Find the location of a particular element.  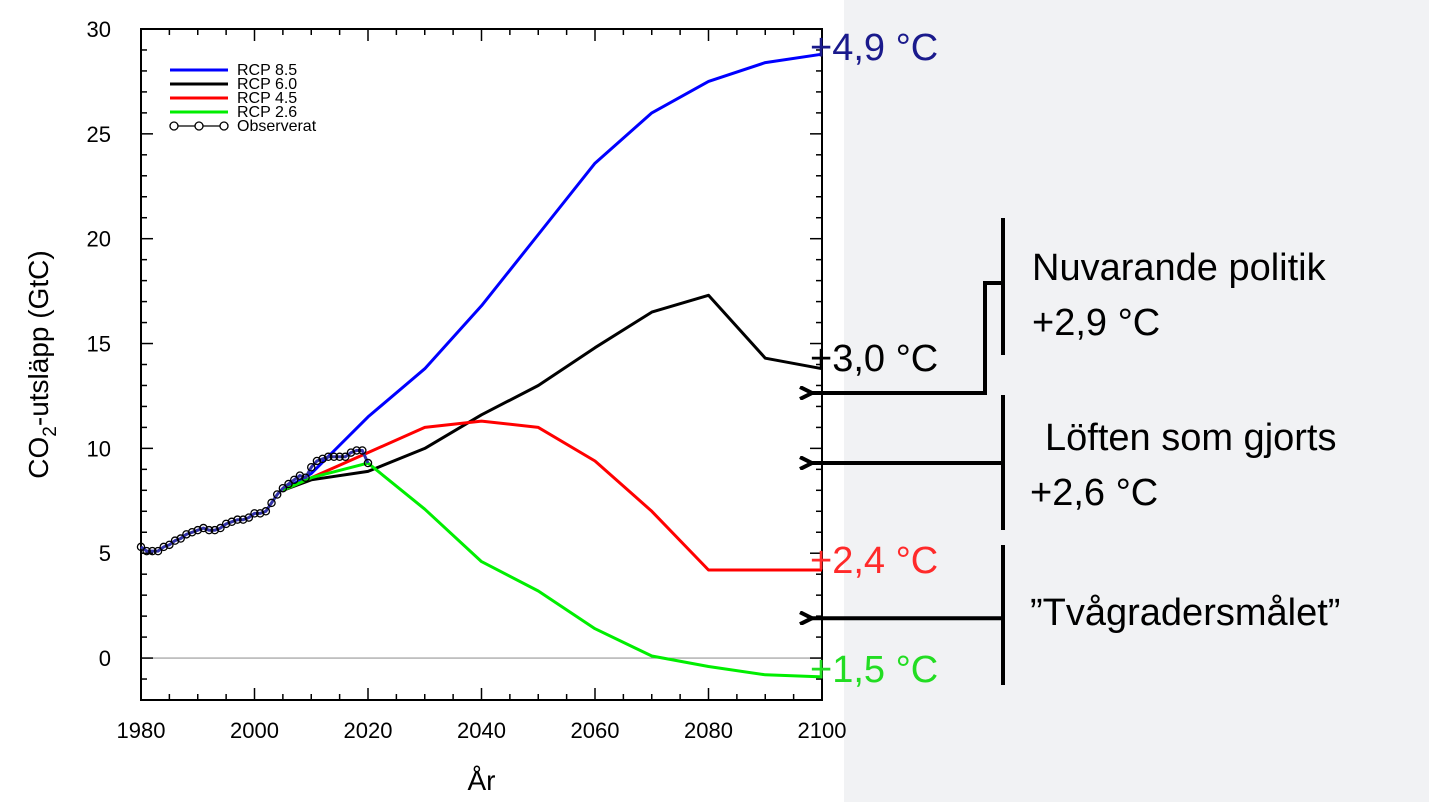

current-policy-arrow is located at coordinates (907, 337).